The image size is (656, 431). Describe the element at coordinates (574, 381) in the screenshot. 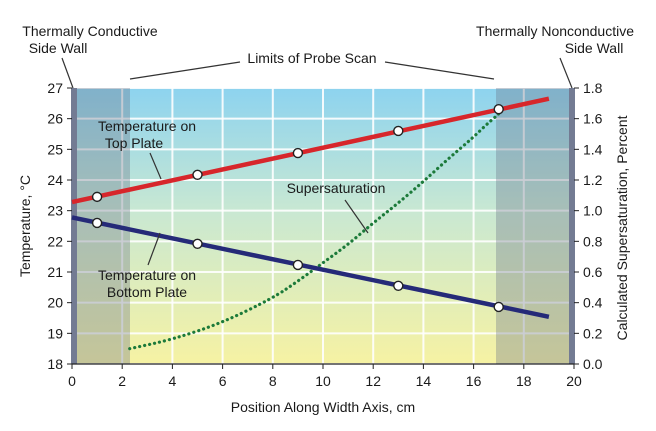

I see `x-tick-label-10: 20` at that location.